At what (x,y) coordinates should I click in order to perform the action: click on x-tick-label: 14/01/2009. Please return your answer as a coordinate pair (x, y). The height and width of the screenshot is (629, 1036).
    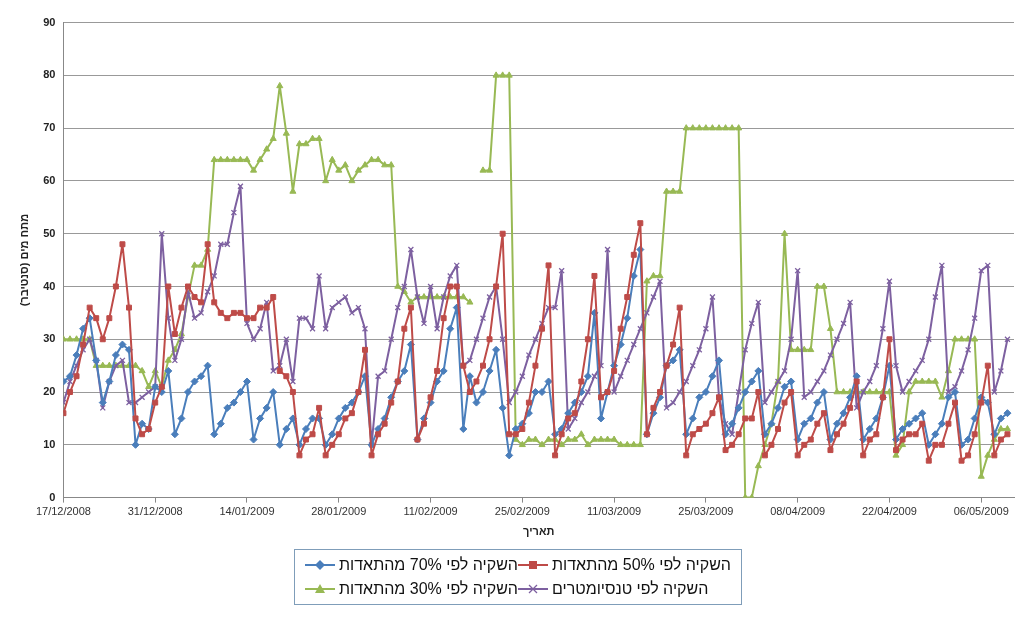
    Looking at the image, I should click on (247, 511).